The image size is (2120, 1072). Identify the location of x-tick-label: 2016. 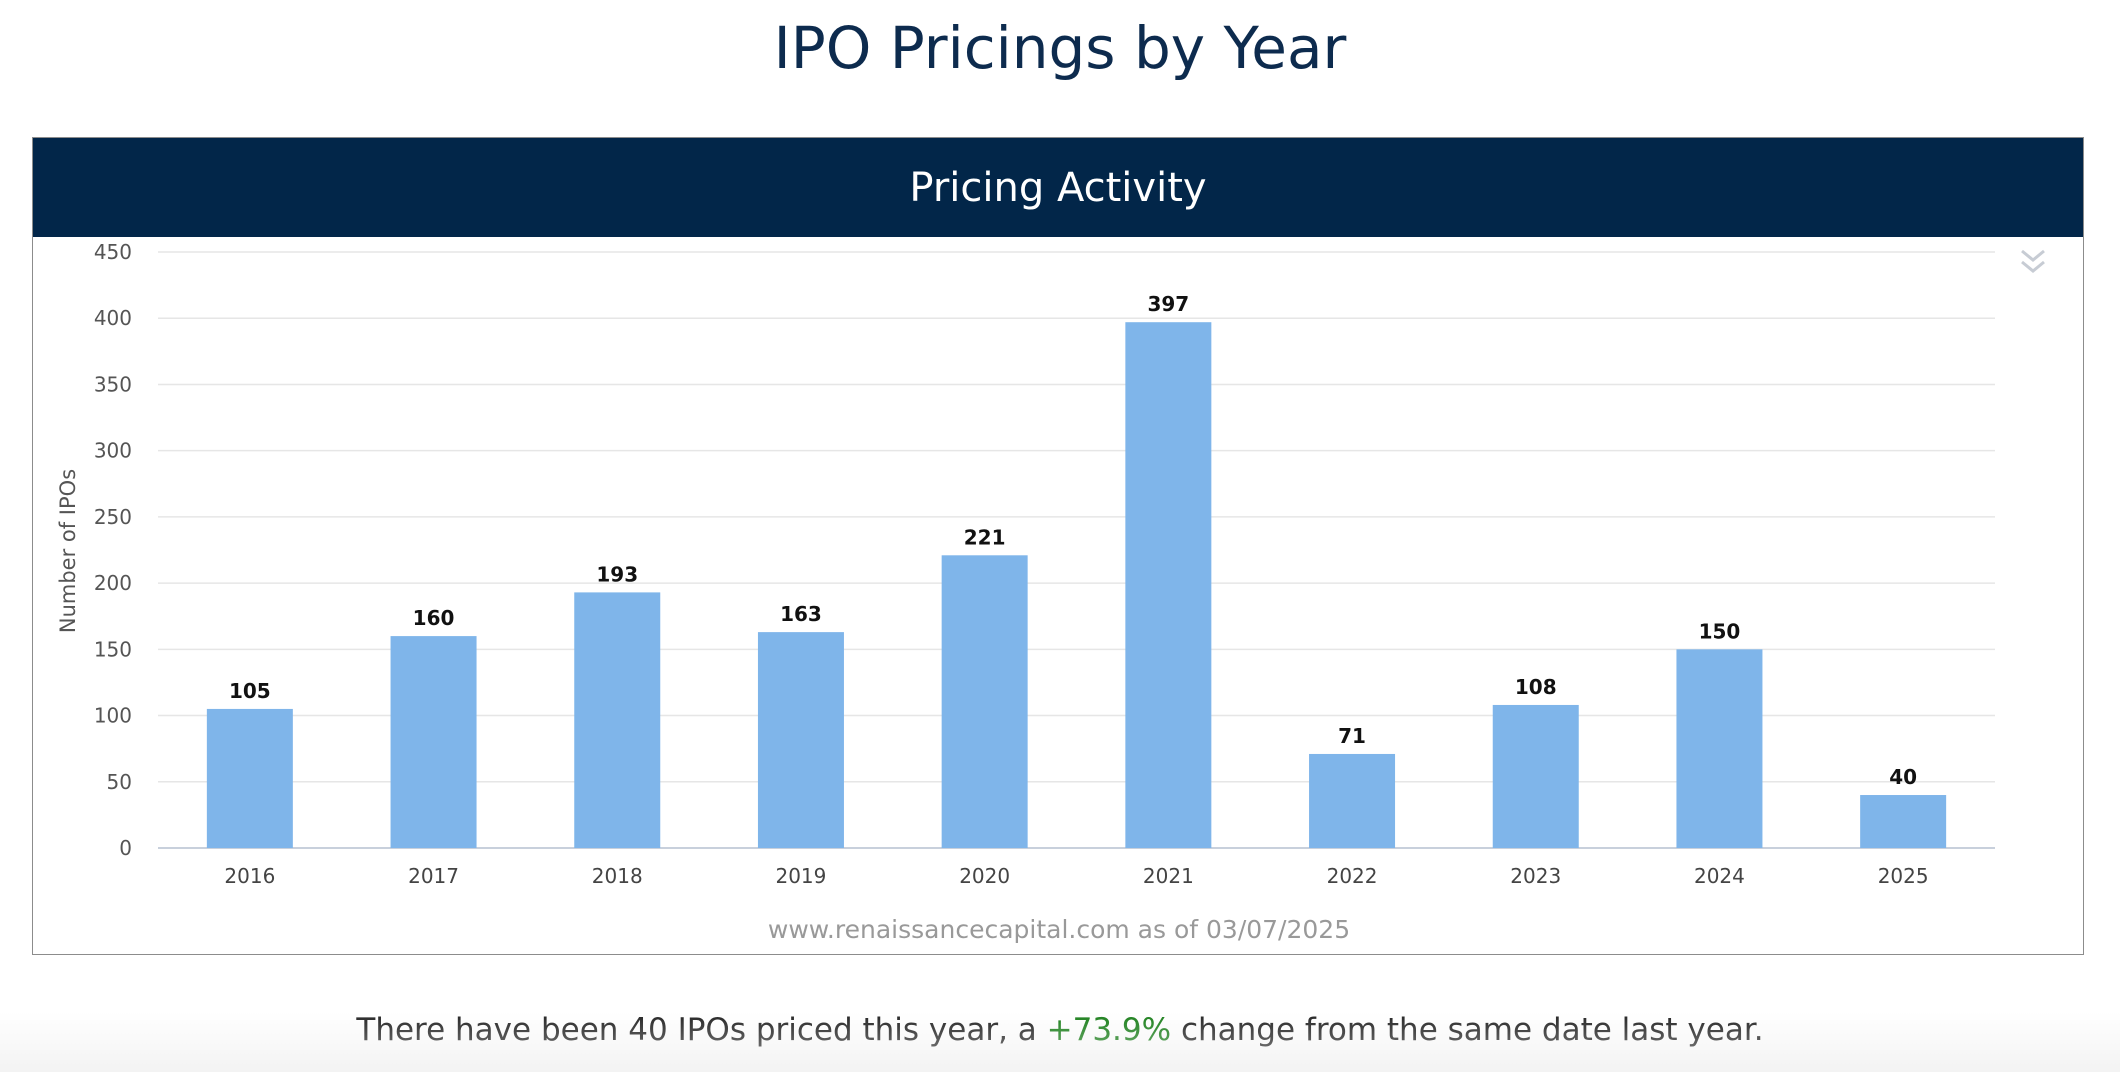
(249, 876).